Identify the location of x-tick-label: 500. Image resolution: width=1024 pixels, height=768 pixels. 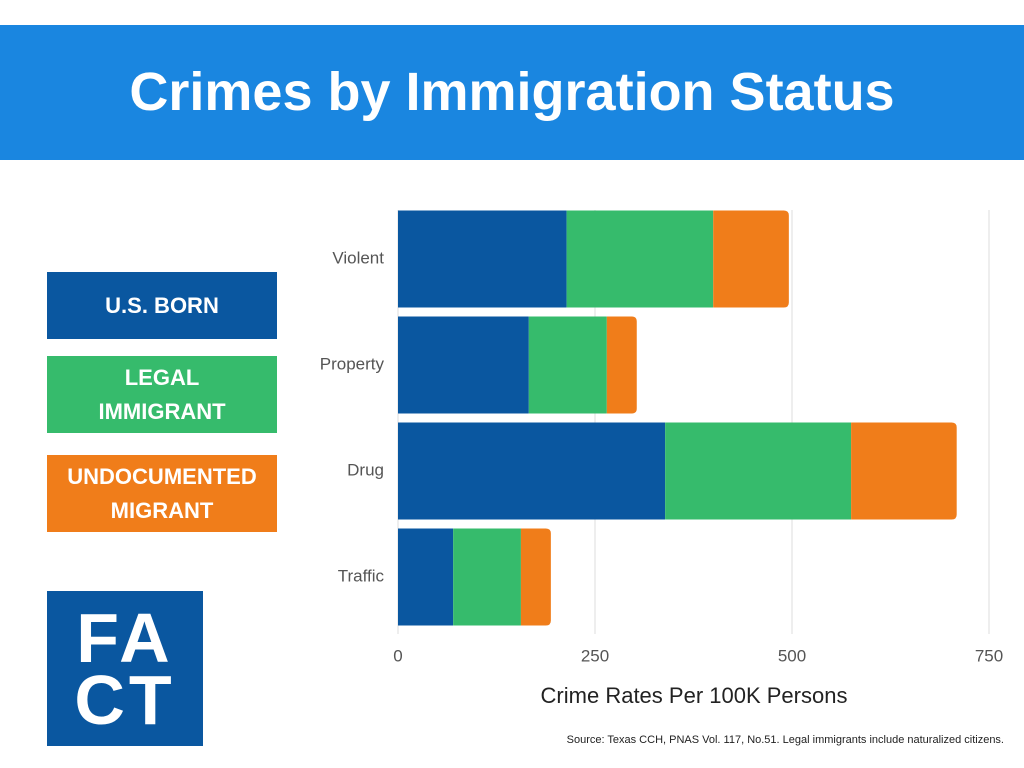
(792, 655).